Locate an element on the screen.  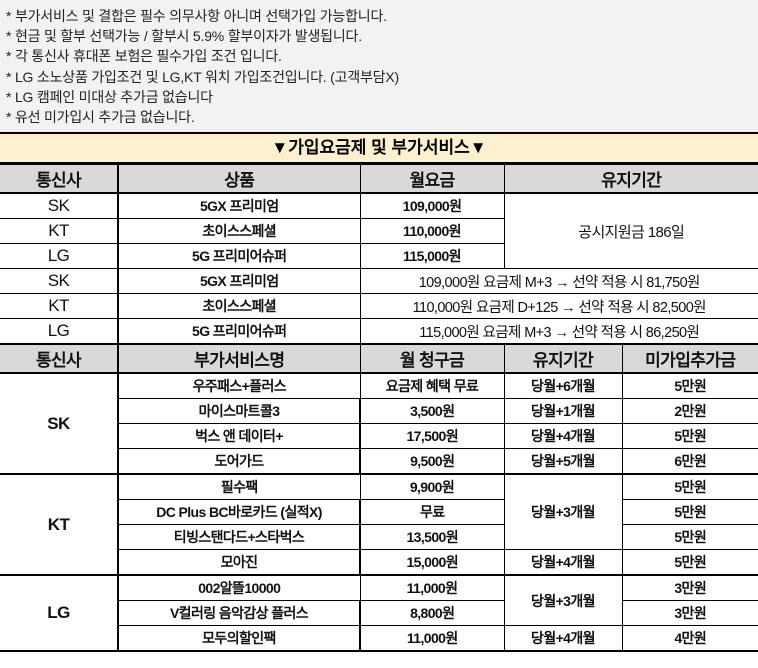
note-line: * 부가서비스 및 결합은 필수 의무사항 아니며 선택가입 가능합니다. is located at coordinates (196, 16).